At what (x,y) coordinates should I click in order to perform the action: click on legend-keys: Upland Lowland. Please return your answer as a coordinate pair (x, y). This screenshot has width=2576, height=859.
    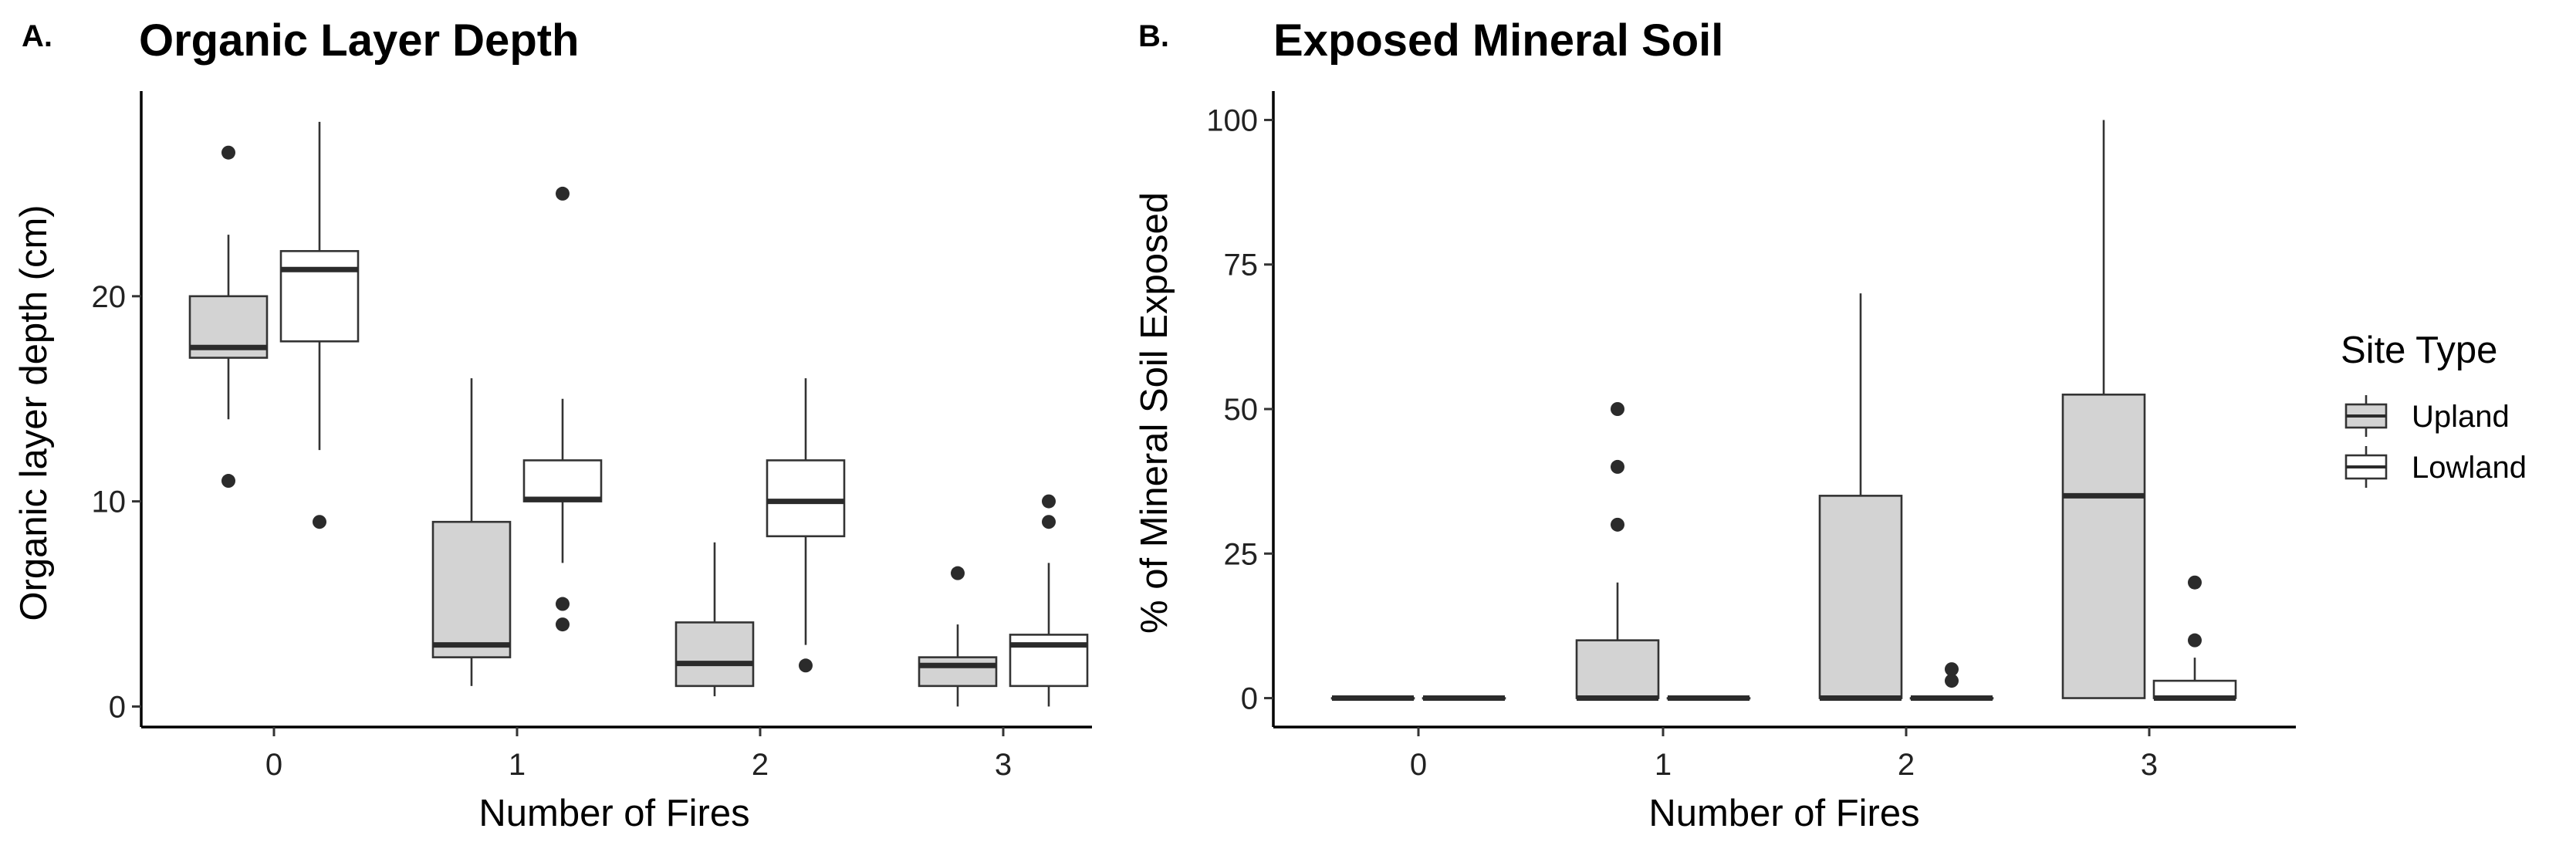
    Looking at the image, I should click on (2435, 442).